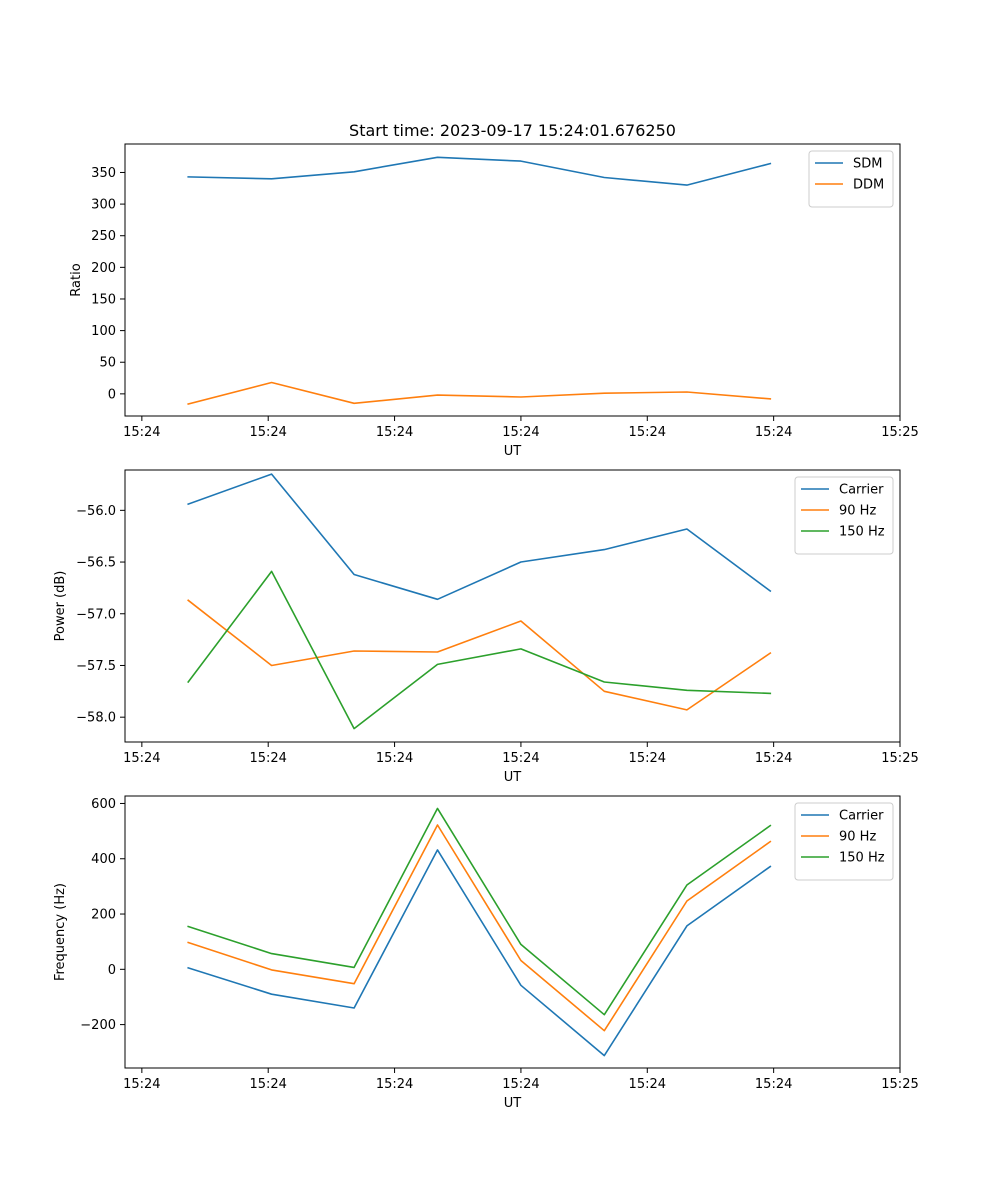 The width and height of the screenshot is (1000, 1200). Describe the element at coordinates (868, 185) in the screenshot. I see `ratio-legend-label-ddm: DDM` at that location.